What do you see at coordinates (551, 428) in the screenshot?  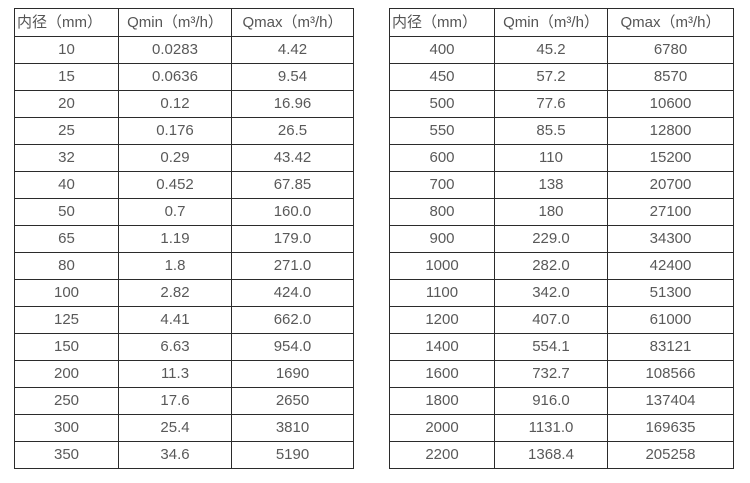 I see `table-cell: 1131.0` at bounding box center [551, 428].